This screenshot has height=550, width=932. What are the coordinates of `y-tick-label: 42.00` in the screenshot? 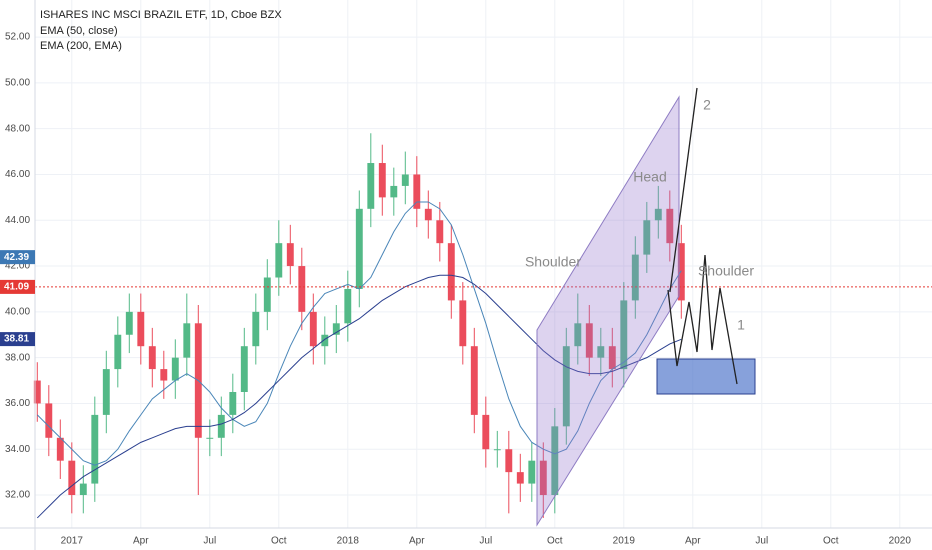 It's located at (17, 266).